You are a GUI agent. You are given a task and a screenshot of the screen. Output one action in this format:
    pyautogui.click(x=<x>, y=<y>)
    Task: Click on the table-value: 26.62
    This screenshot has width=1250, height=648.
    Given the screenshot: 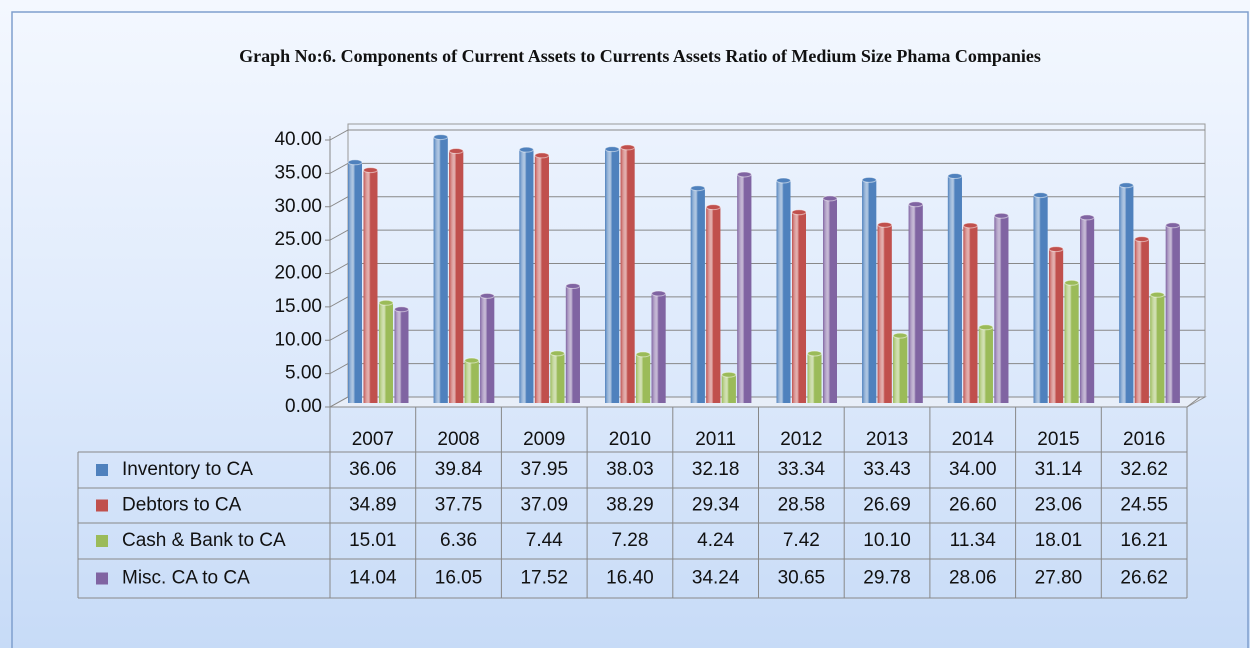 What is the action you would take?
    pyautogui.click(x=1144, y=578)
    